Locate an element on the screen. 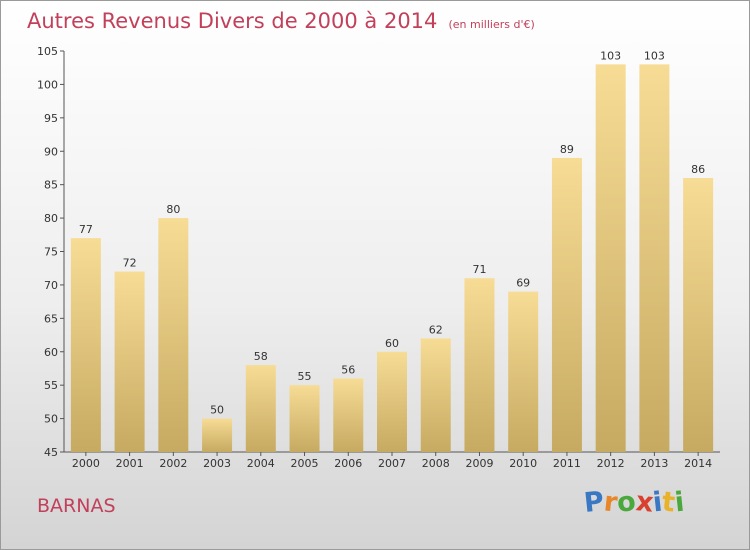 The width and height of the screenshot is (750, 550). x-tick-label-2011: 2011 is located at coordinates (567, 463).